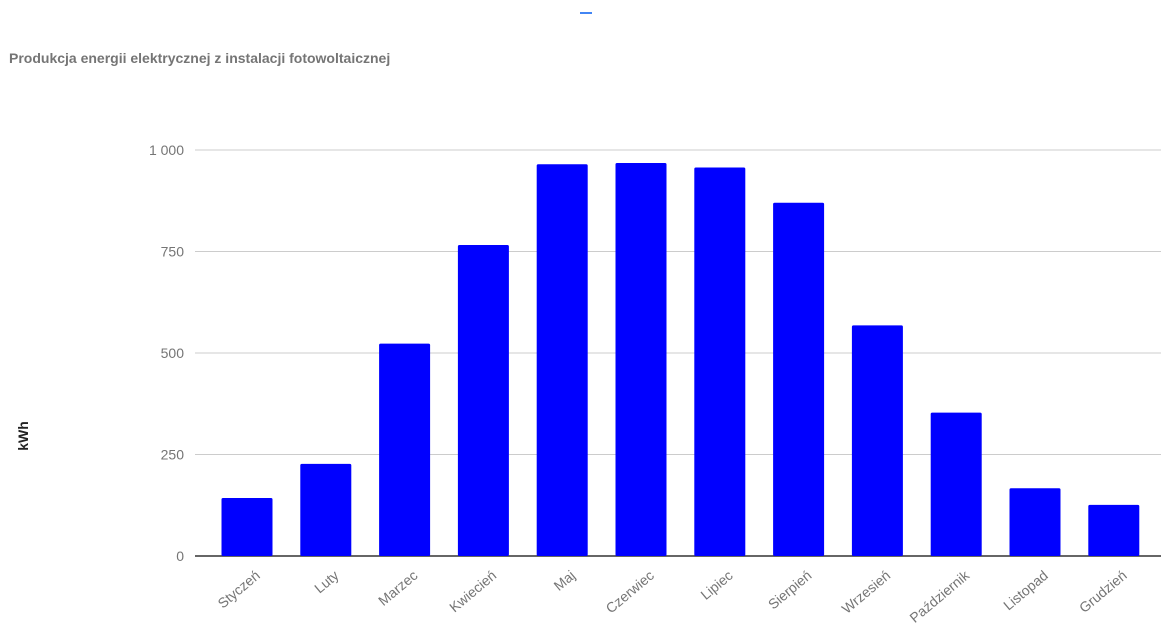 This screenshot has width=1161, height=643. What do you see at coordinates (326, 581) in the screenshot?
I see `x-tick-label: Luty` at bounding box center [326, 581].